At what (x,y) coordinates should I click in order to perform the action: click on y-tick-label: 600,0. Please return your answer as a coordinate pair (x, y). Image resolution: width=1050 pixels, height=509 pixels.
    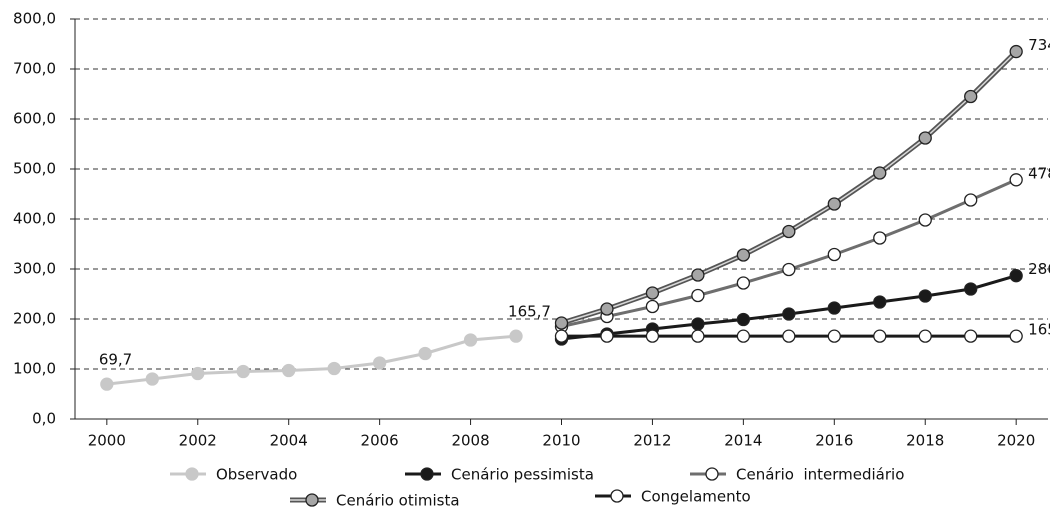
    Looking at the image, I should click on (34, 119).